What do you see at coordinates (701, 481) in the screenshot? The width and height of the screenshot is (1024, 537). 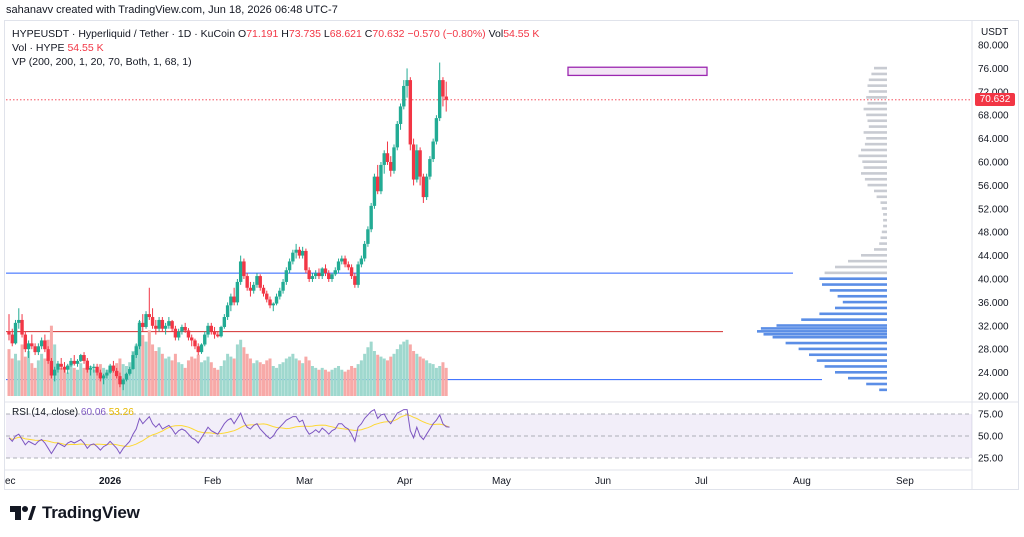 I see `time-tick-label: Jul` at bounding box center [701, 481].